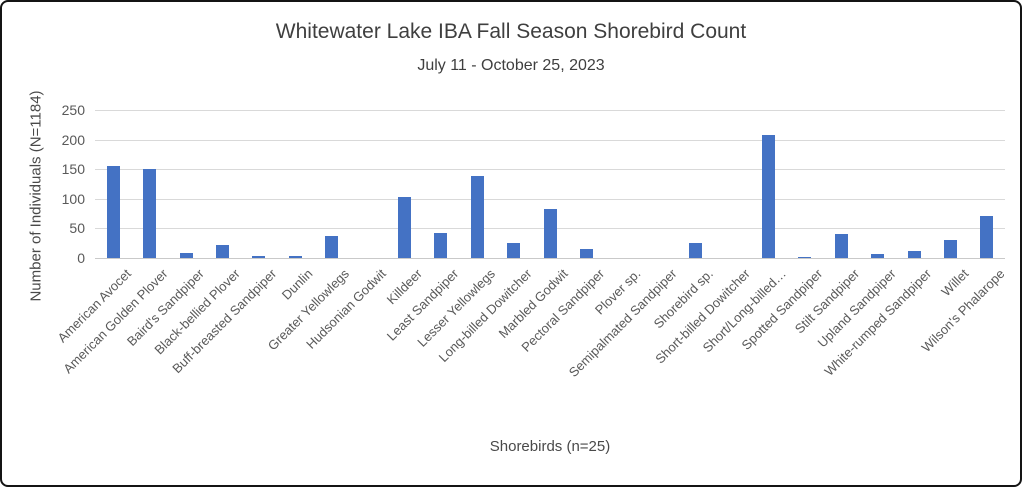 This screenshot has width=1022, height=487. I want to click on y-axis-title: Number of Individuals (N=1184), so click(36, 196).